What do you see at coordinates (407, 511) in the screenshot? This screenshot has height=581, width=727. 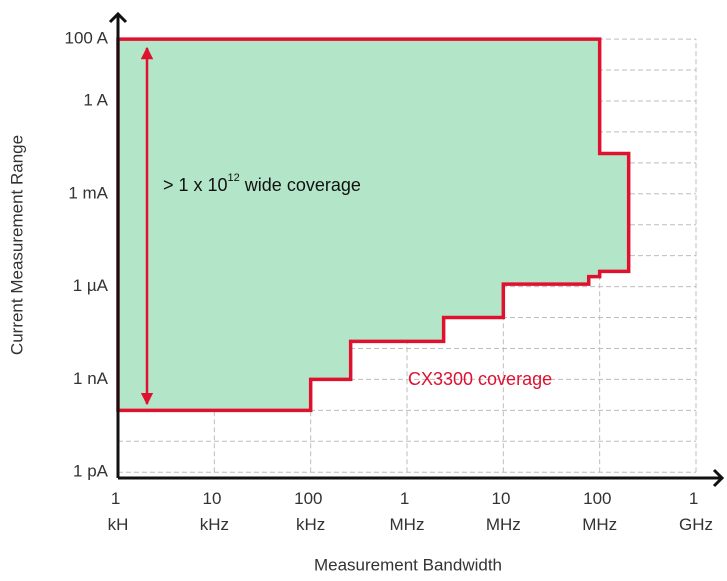 I see `x-tick-label: 1 MHz` at bounding box center [407, 511].